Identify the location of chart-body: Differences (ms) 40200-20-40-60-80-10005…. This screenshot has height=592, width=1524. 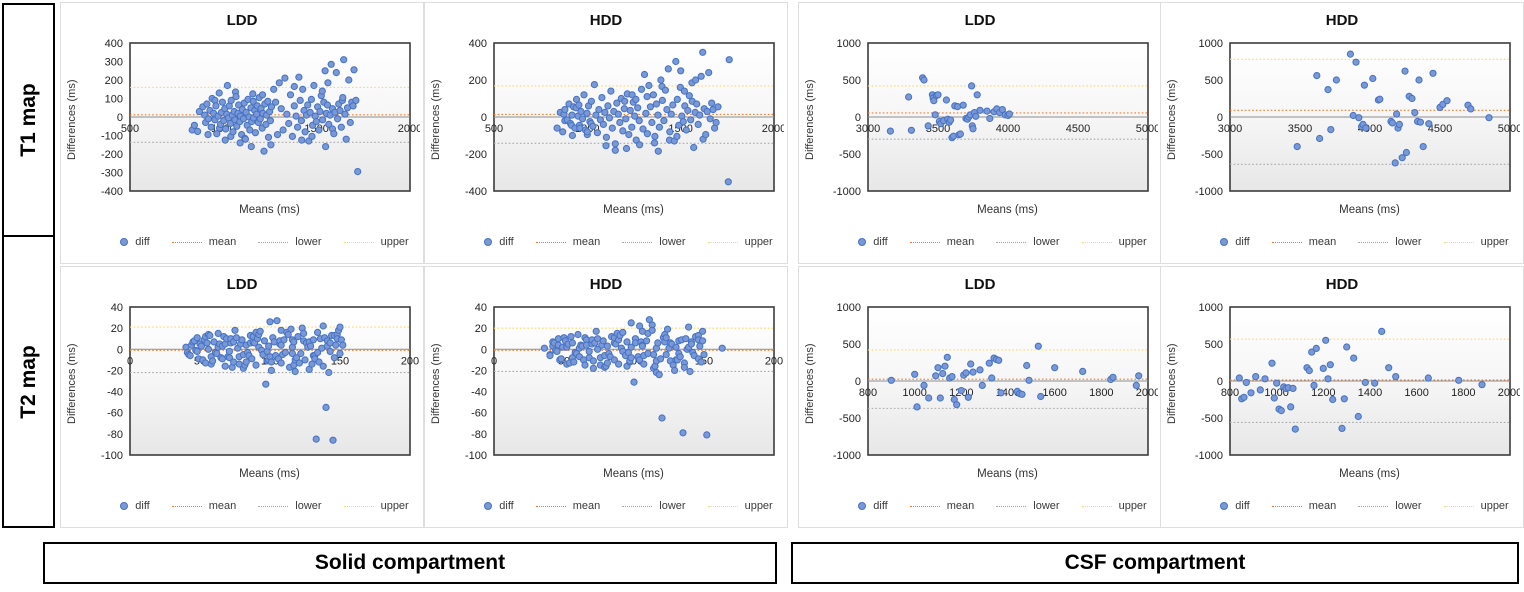
(242, 384).